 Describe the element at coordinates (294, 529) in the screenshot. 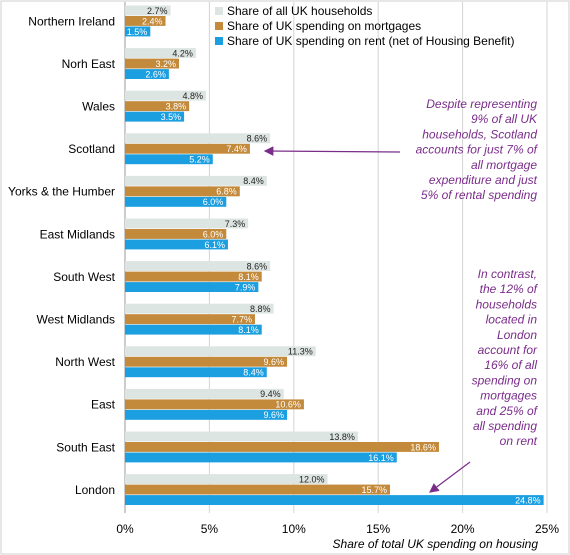

I see `x-tick-label: 10%` at that location.